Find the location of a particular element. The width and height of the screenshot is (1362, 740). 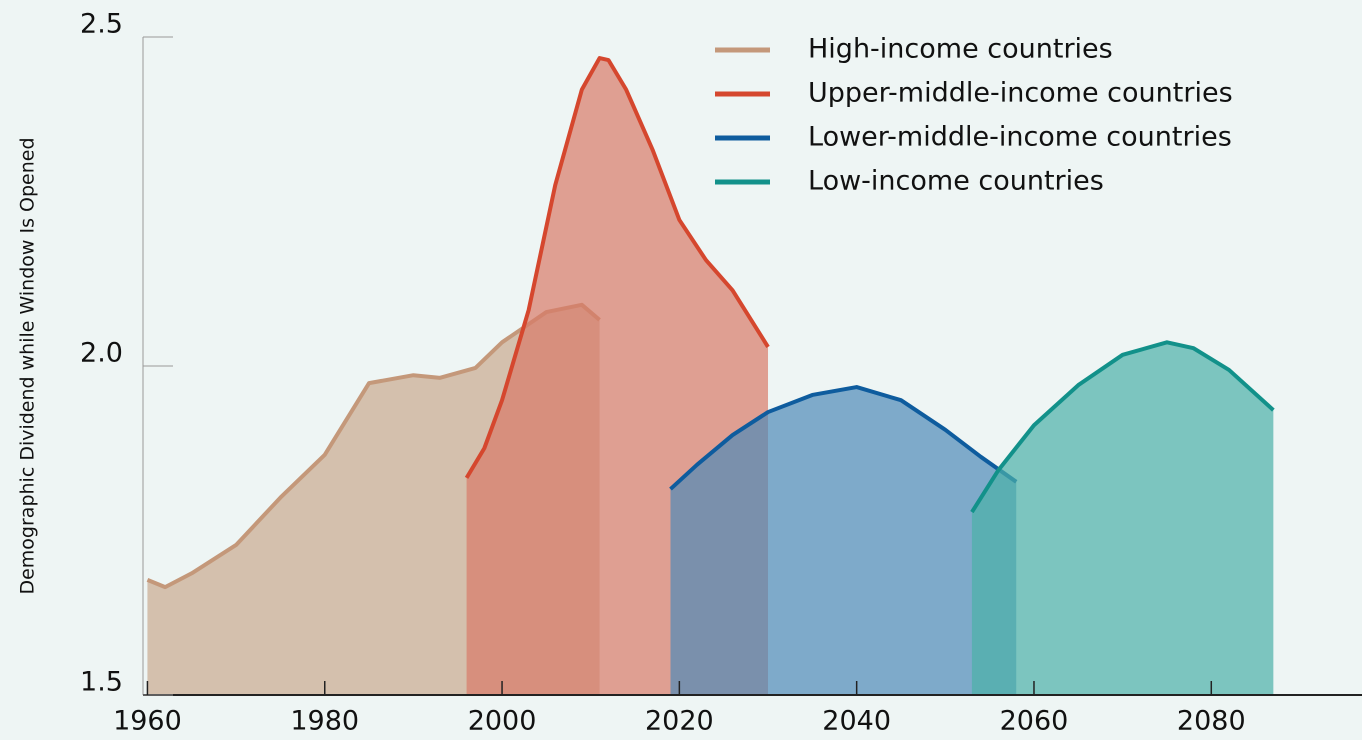

legend-label: Lower-middle-income countries is located at coordinates (1020, 137).